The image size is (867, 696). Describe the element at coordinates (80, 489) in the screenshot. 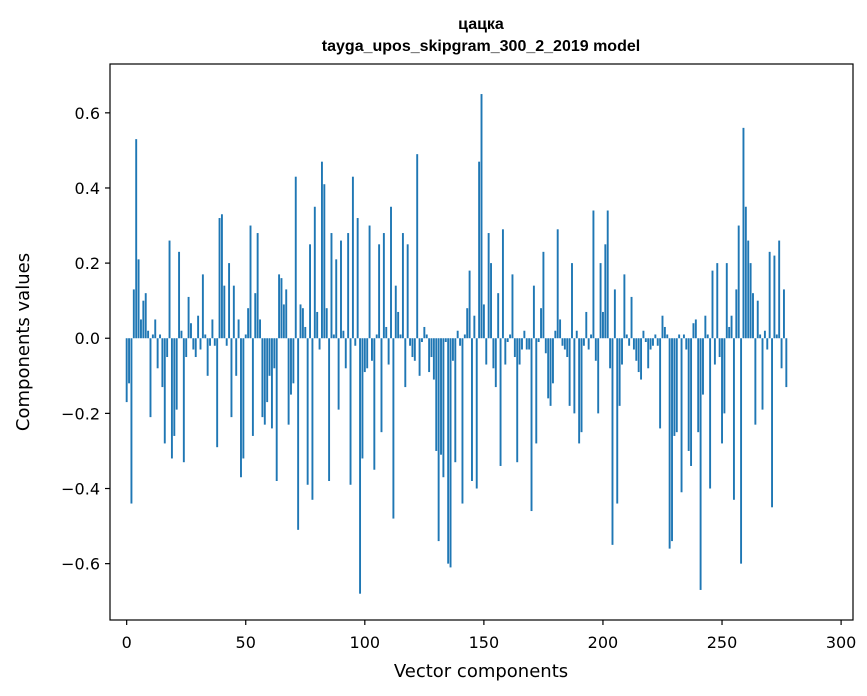

I see `y-tick-label: −0.4` at that location.